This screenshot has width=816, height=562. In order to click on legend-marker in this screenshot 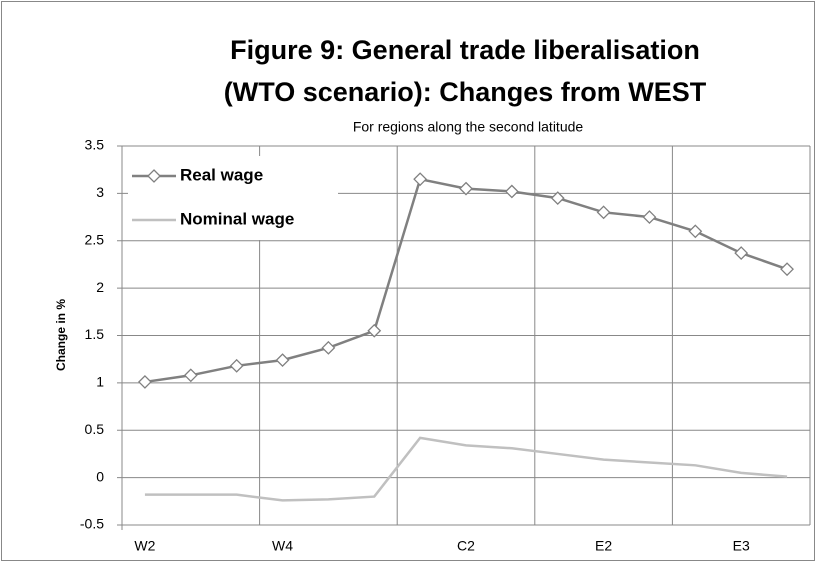, I will do `click(154, 176)`.